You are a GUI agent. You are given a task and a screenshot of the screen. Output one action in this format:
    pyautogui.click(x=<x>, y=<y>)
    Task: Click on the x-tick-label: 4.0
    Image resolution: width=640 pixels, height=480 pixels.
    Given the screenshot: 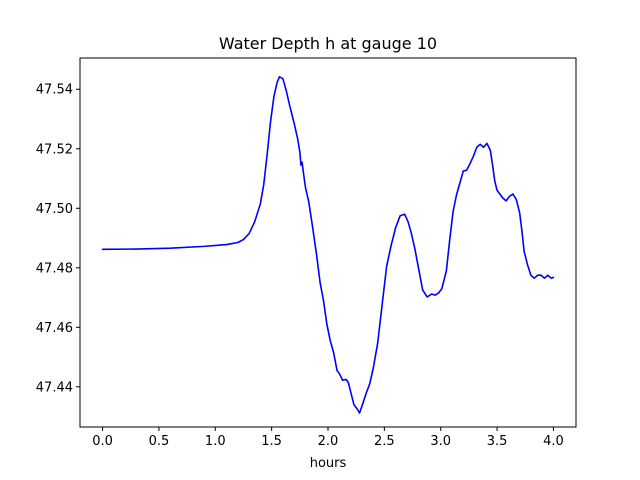 What is the action you would take?
    pyautogui.click(x=553, y=441)
    